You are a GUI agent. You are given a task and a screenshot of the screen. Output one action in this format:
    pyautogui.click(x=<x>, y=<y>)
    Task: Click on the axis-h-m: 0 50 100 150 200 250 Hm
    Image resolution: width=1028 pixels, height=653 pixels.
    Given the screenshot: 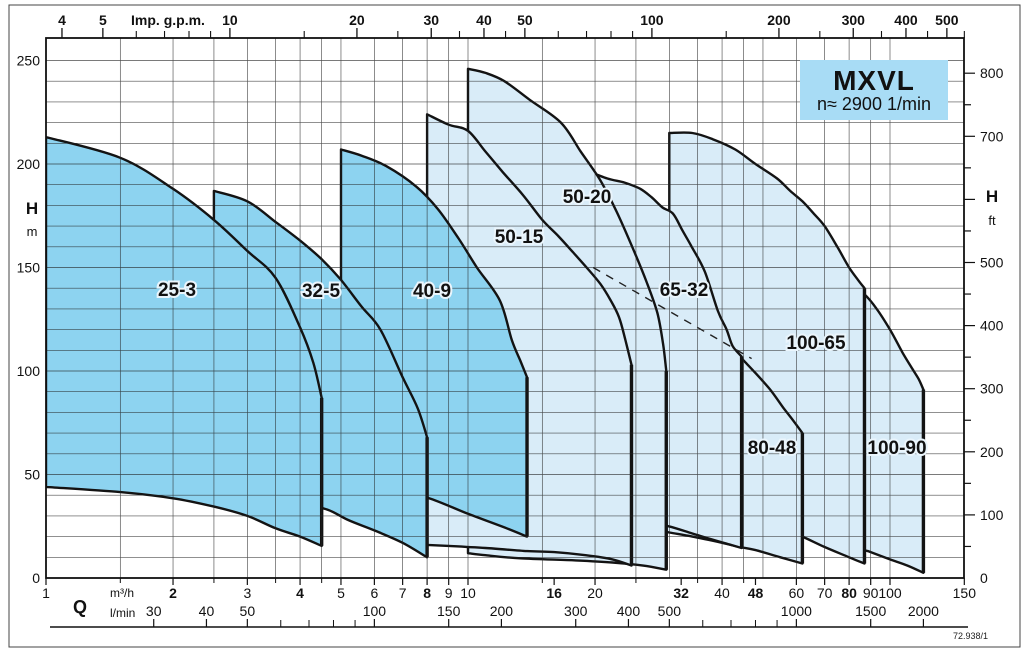 What is the action you would take?
    pyautogui.click(x=29, y=320)
    